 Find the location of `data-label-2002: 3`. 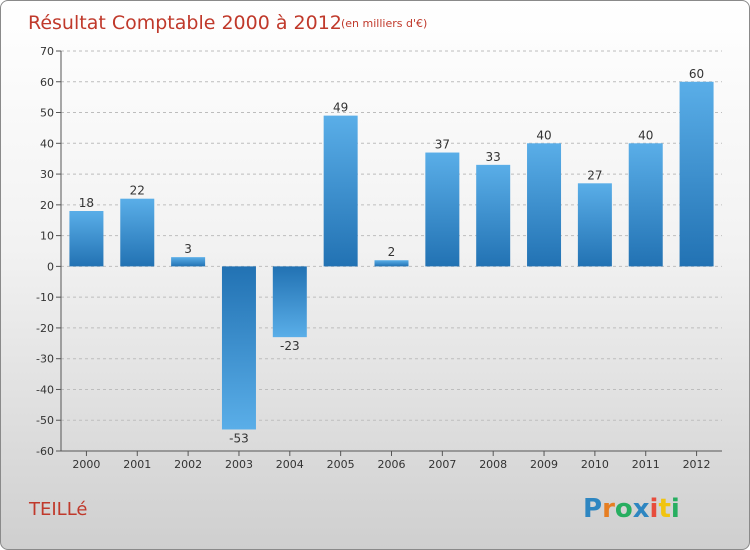

data-label-2002: 3 is located at coordinates (188, 249).